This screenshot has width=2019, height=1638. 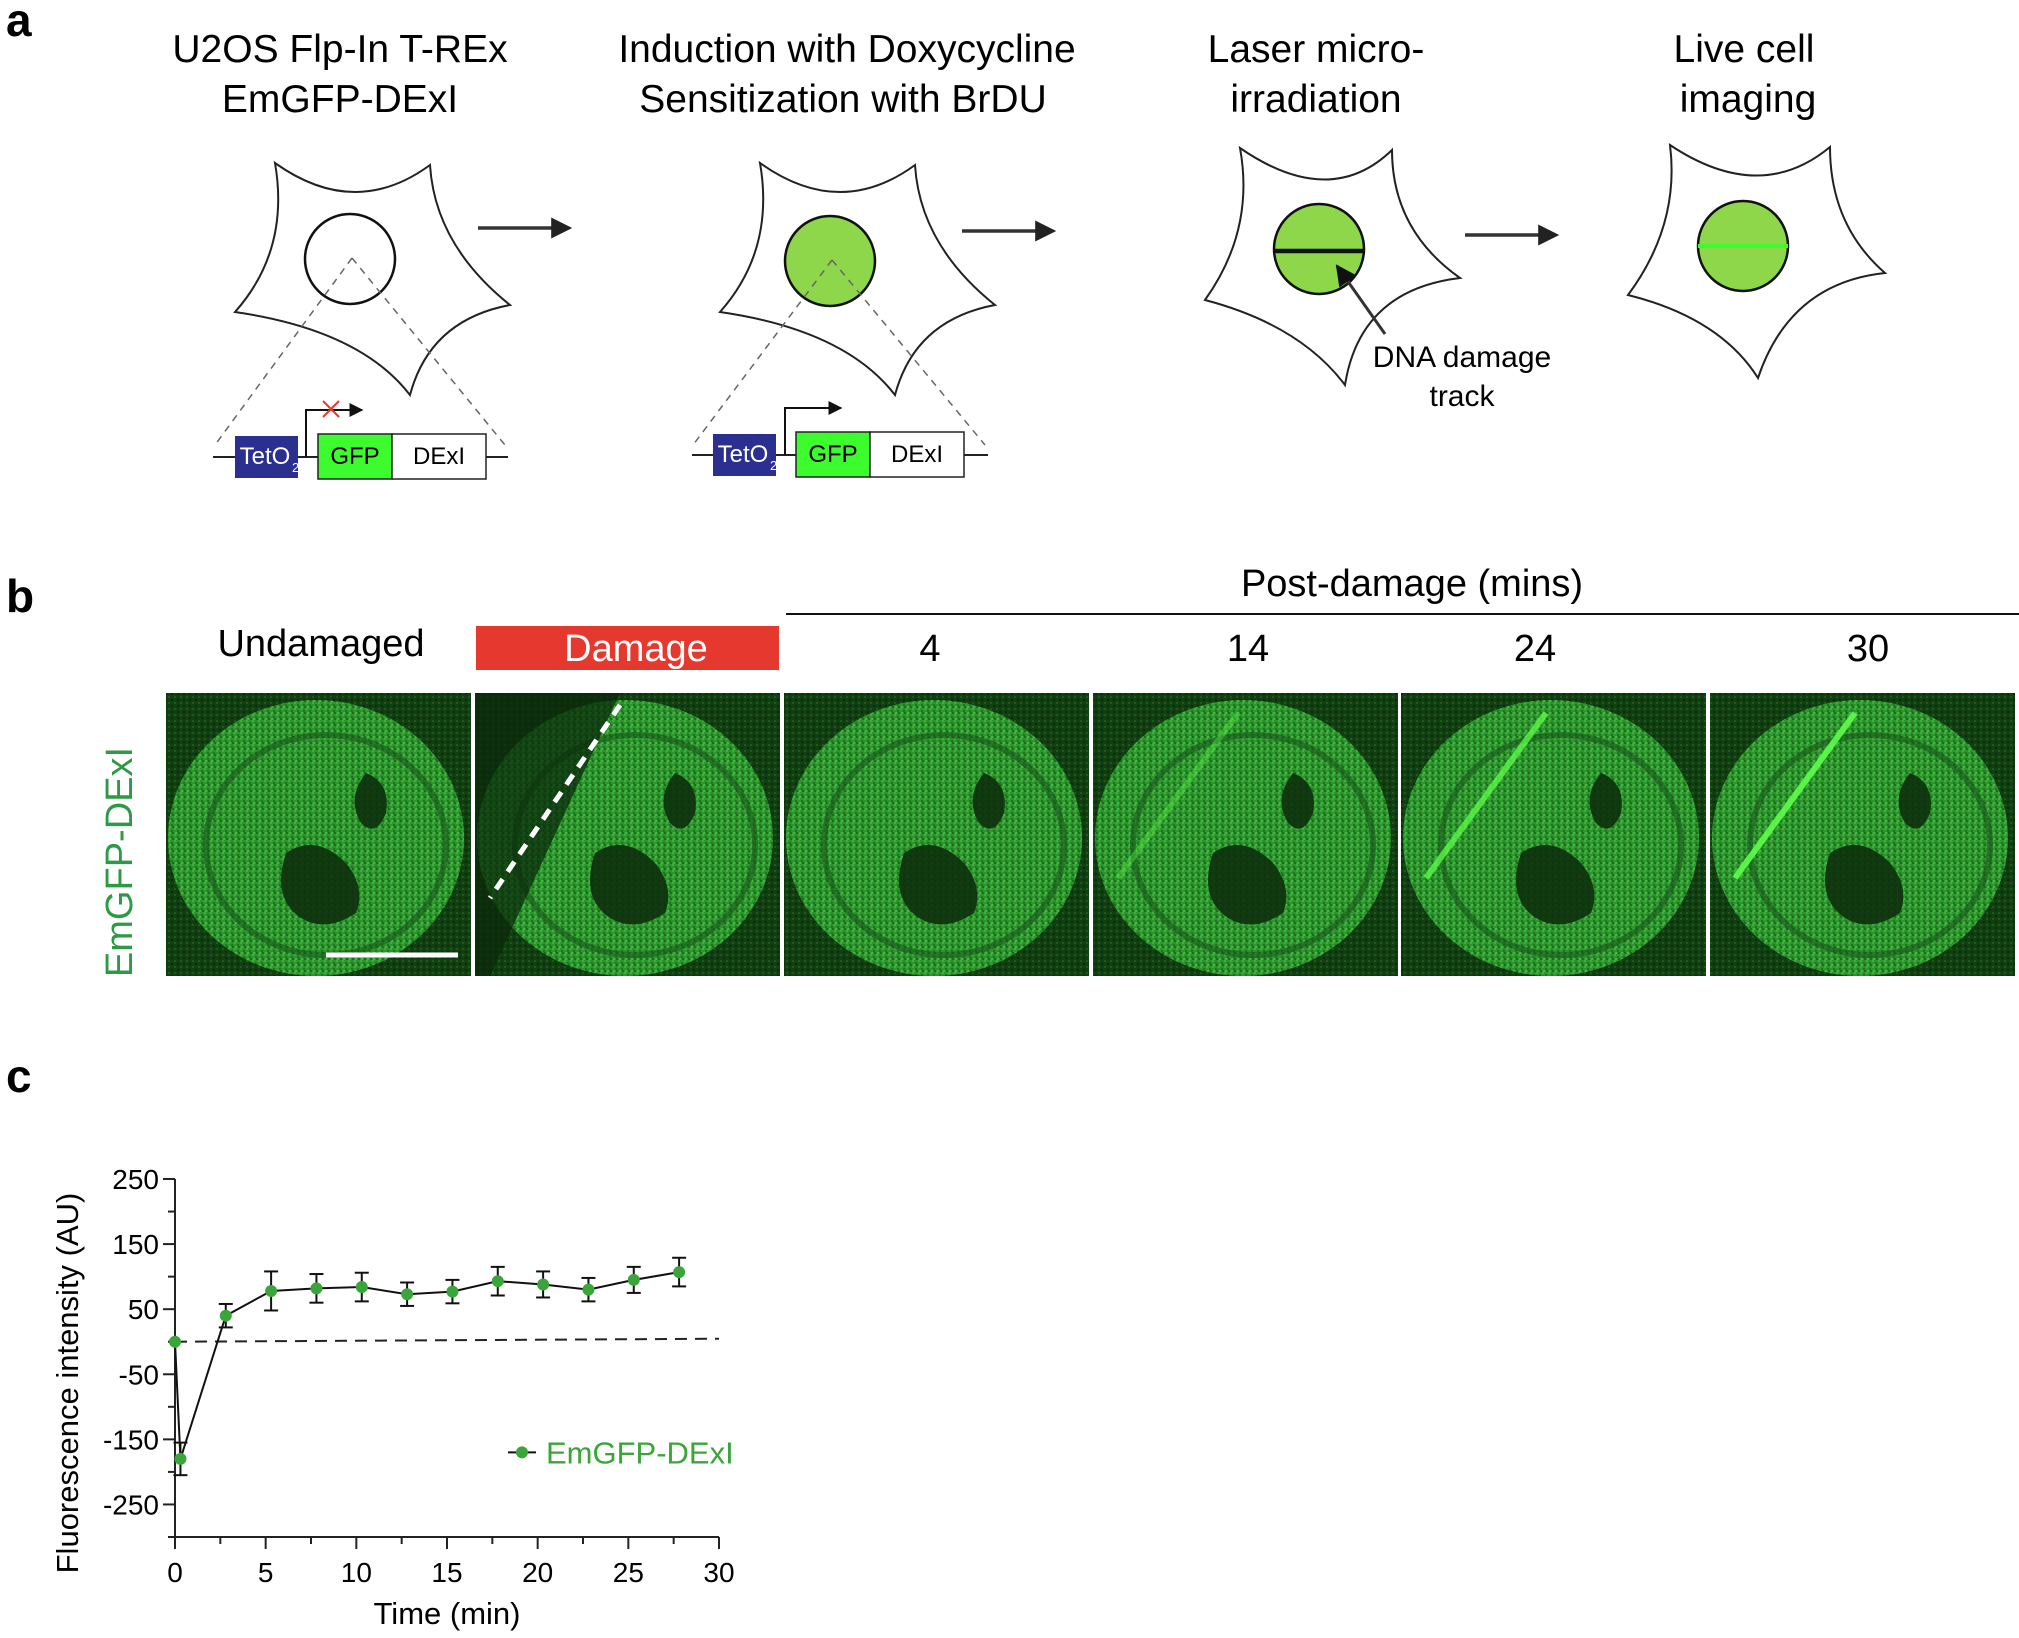 I want to click on nucleus-green, so click(x=830, y=261).